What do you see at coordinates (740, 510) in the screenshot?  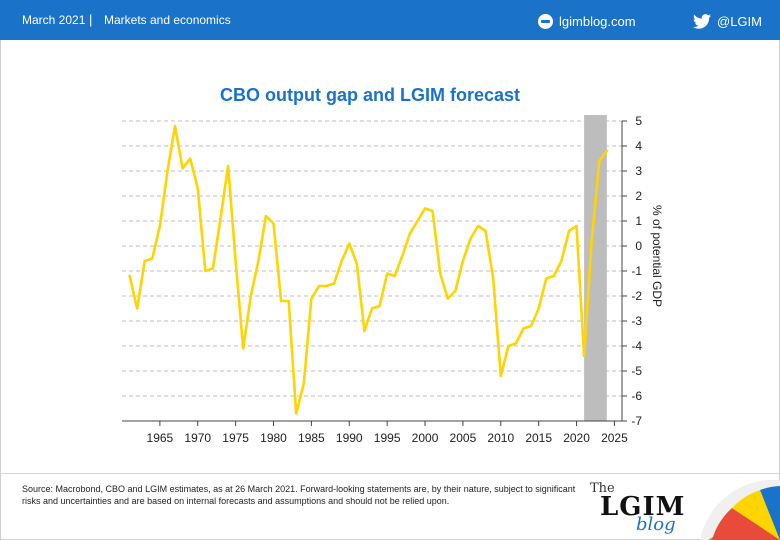 I see `umbrella-logo-icon` at bounding box center [740, 510].